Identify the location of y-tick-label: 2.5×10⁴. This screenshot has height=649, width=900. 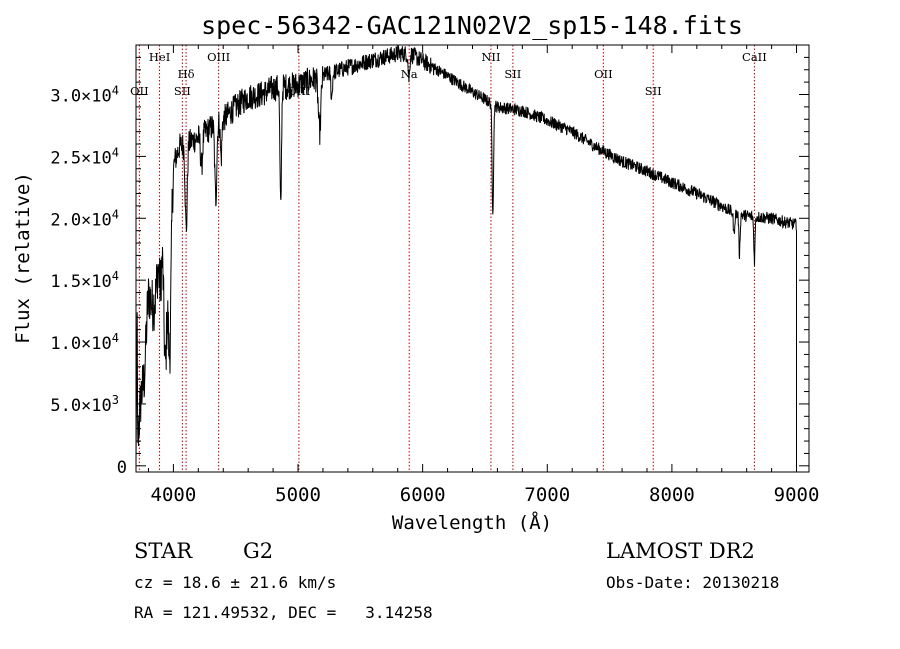
(84, 156).